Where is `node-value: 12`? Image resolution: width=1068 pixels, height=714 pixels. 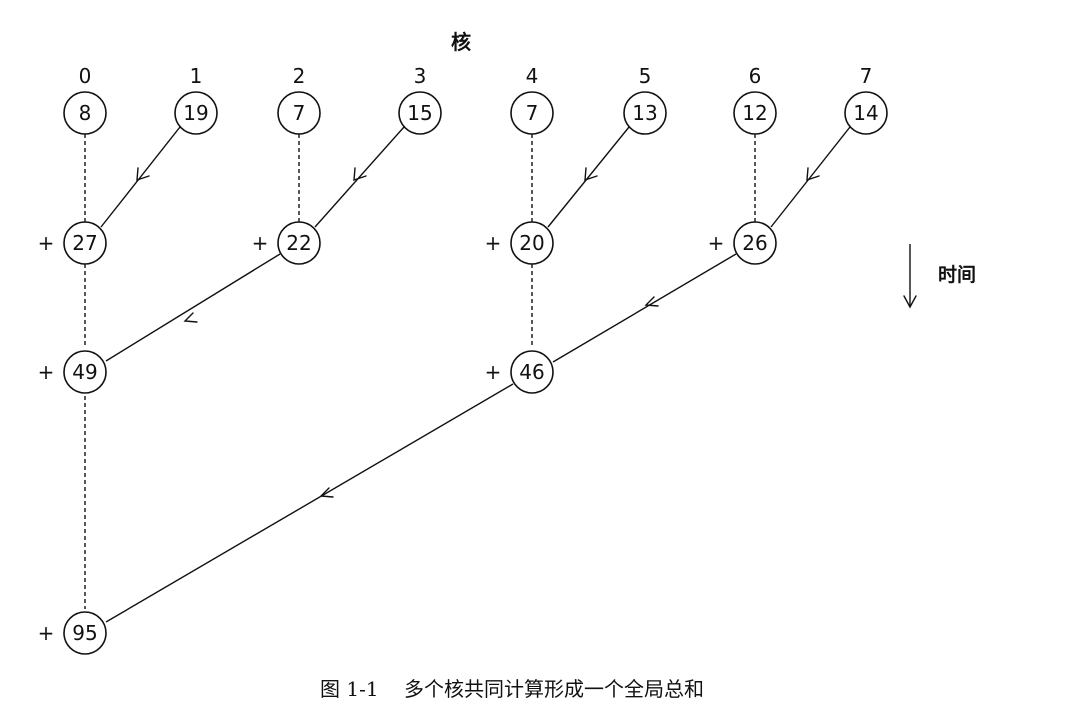
node-value: 12 is located at coordinates (754, 113).